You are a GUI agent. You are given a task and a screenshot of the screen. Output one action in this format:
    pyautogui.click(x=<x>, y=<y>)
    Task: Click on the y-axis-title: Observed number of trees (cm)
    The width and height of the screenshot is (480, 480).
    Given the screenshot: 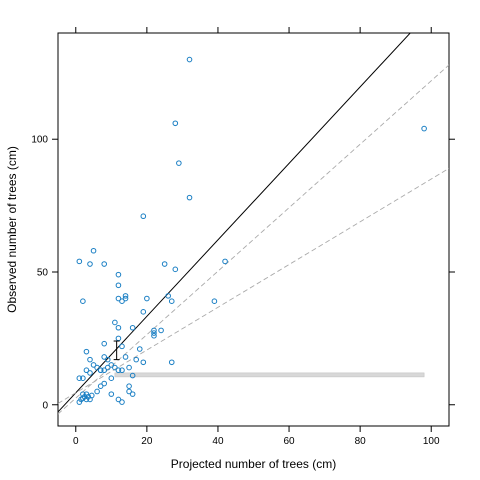 What is the action you would take?
    pyautogui.click(x=12, y=229)
    